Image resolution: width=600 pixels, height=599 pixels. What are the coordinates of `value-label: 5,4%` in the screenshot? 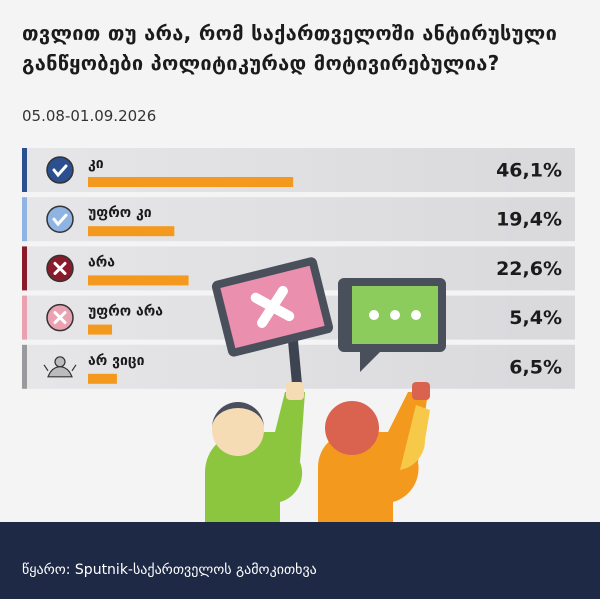 It's located at (535, 318).